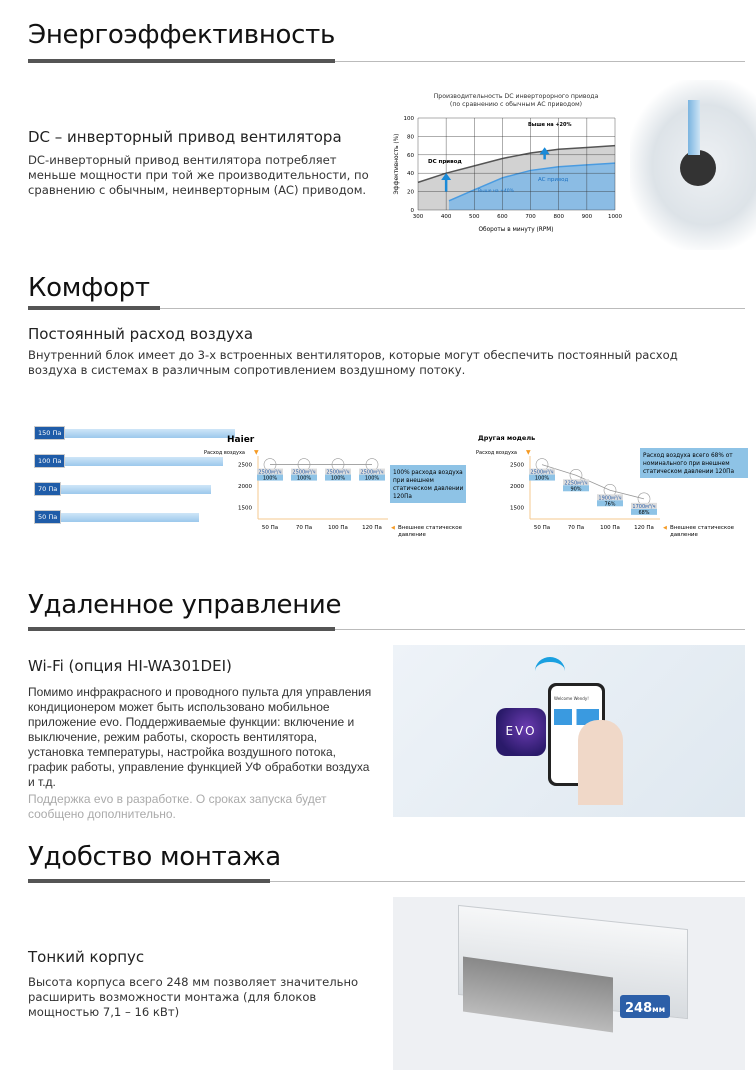  What do you see at coordinates (615, 217) in the screenshot?
I see `x-tick: 1000` at bounding box center [615, 217].